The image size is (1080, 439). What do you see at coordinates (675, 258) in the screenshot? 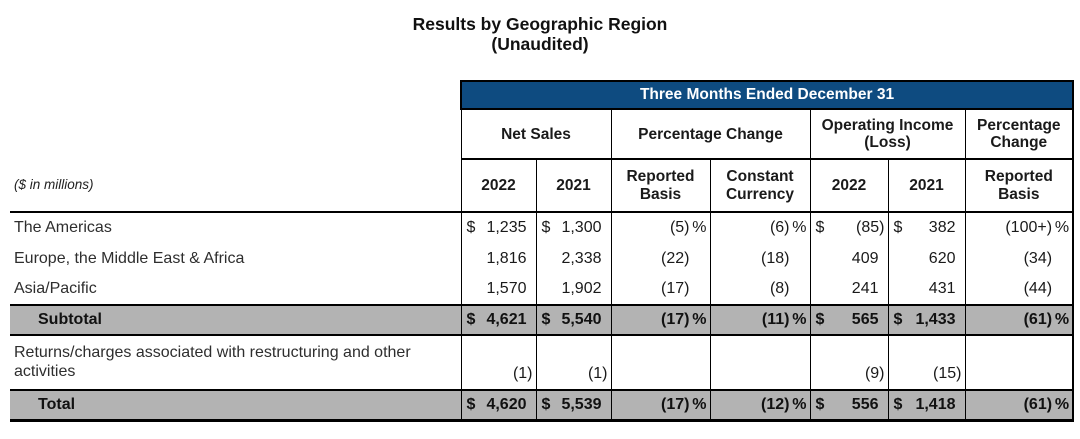
I see `cell-value: (22)` at bounding box center [675, 258].